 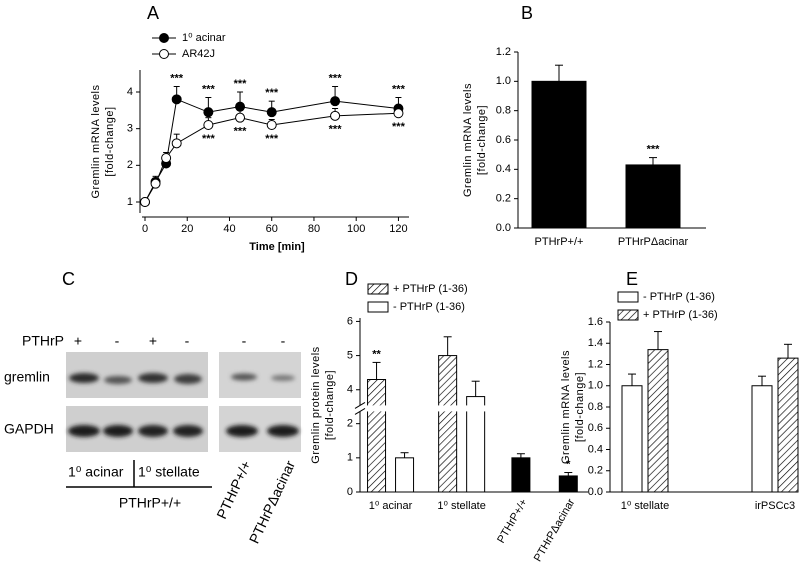 I want to click on group-title: PTHrP+/+, so click(x=150, y=503).